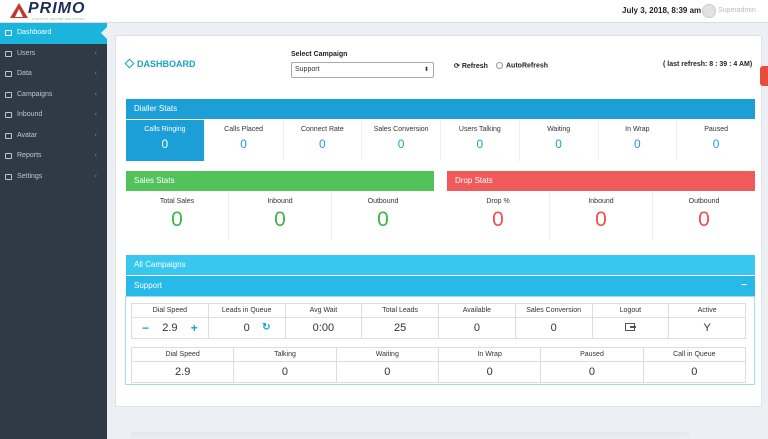 The image size is (768, 439). Describe the element at coordinates (426, 70) in the screenshot. I see `select-arrows-icon: ⬍` at that location.